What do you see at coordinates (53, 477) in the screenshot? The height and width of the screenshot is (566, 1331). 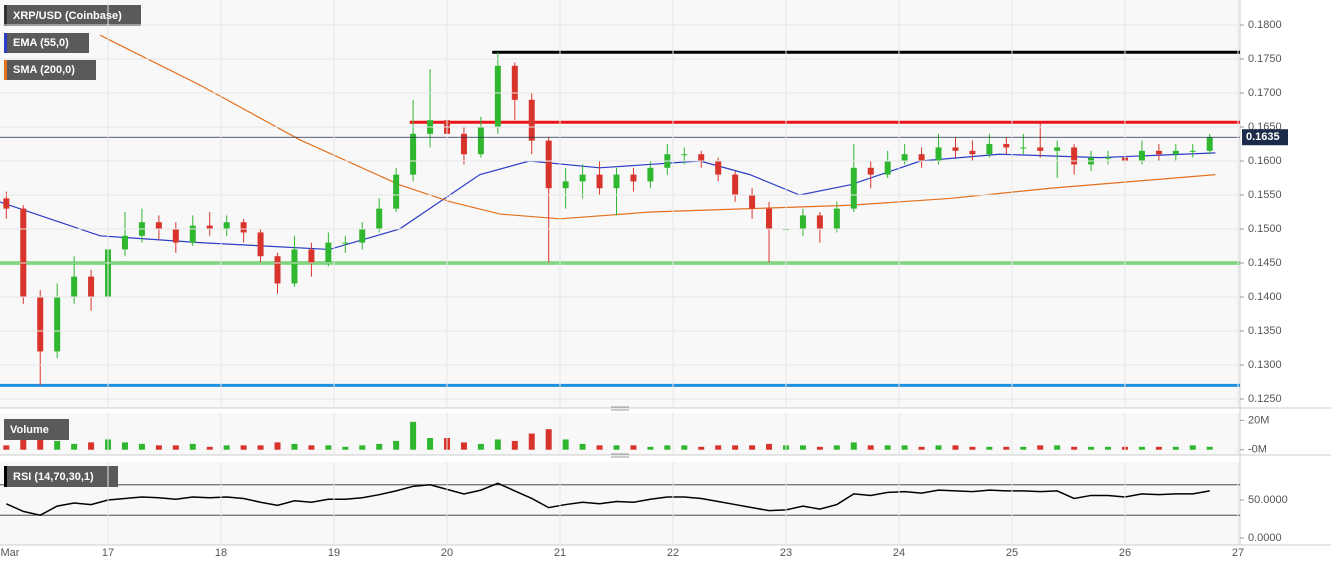 I see `panel-title: RSI (14,70,30,1)` at bounding box center [53, 477].